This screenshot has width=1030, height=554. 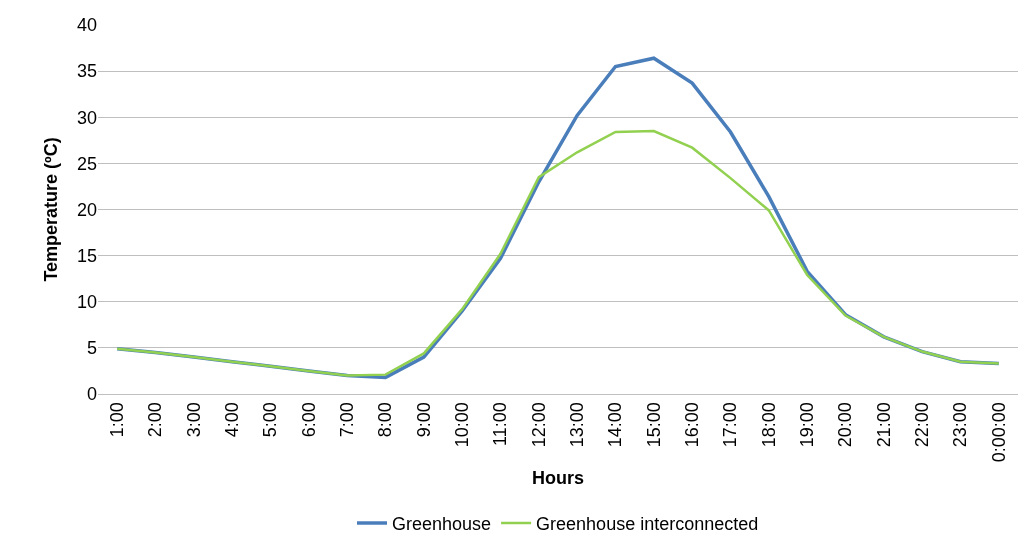 What do you see at coordinates (91, 394) in the screenshot?
I see `y-tick-label: 0` at bounding box center [91, 394].